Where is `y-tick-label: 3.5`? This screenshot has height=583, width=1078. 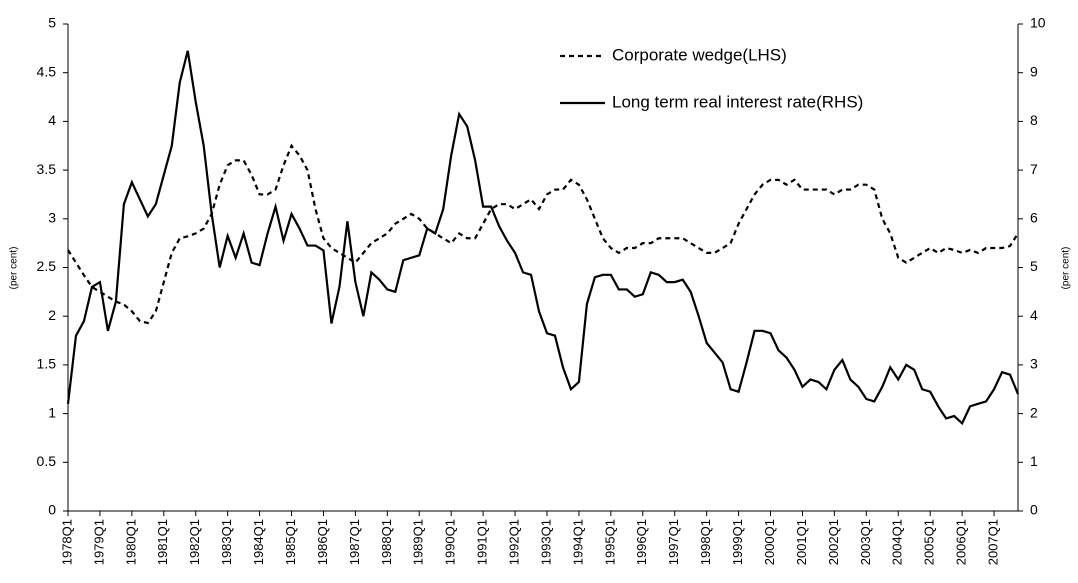 y-tick-label: 3.5 is located at coordinates (47, 169).